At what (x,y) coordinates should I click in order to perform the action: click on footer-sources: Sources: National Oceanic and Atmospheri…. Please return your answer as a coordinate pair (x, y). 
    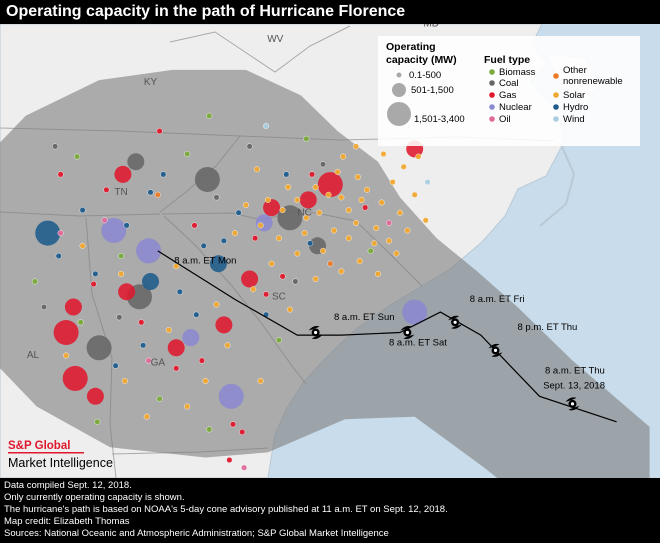
    Looking at the image, I should click on (196, 533).